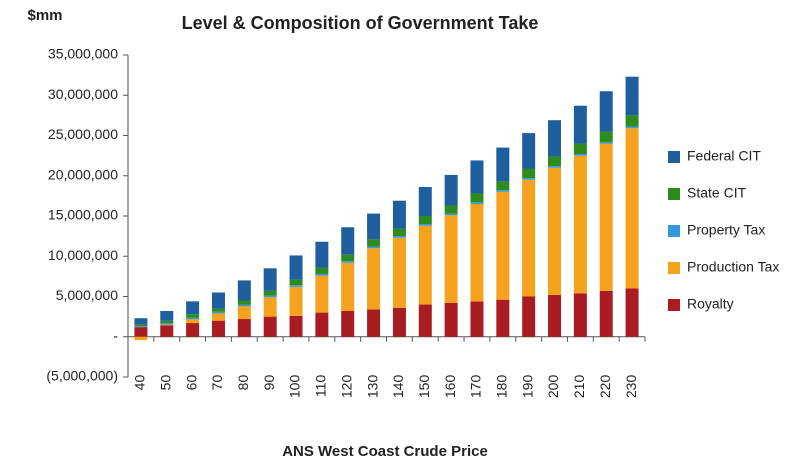 The image size is (806, 461). What do you see at coordinates (115, 335) in the screenshot?
I see `y-tick-label: -` at bounding box center [115, 335].